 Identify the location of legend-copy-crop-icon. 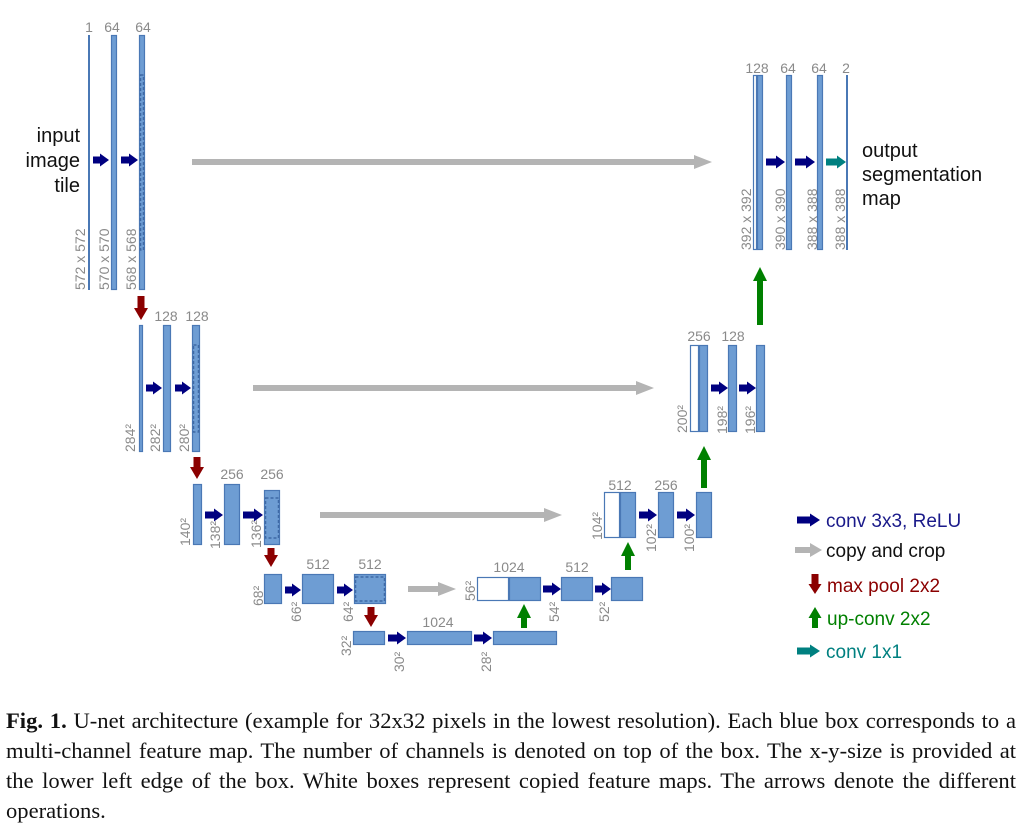
(808, 550).